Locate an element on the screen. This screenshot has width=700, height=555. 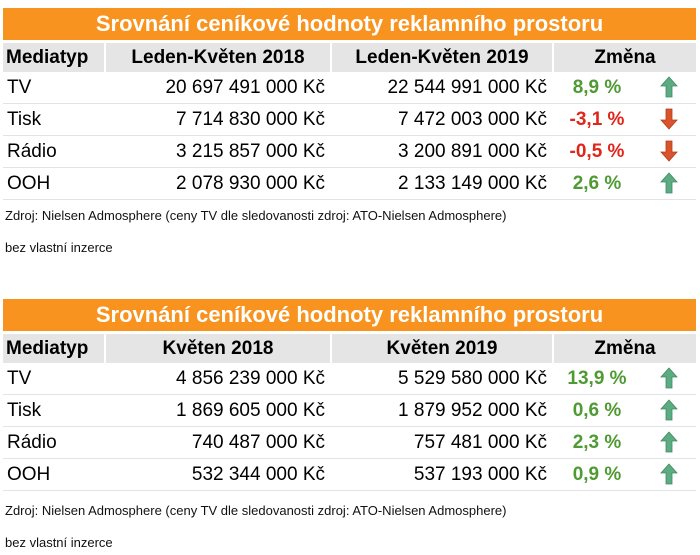
value-2019: 1 879 952 000 Kč is located at coordinates (442, 410).